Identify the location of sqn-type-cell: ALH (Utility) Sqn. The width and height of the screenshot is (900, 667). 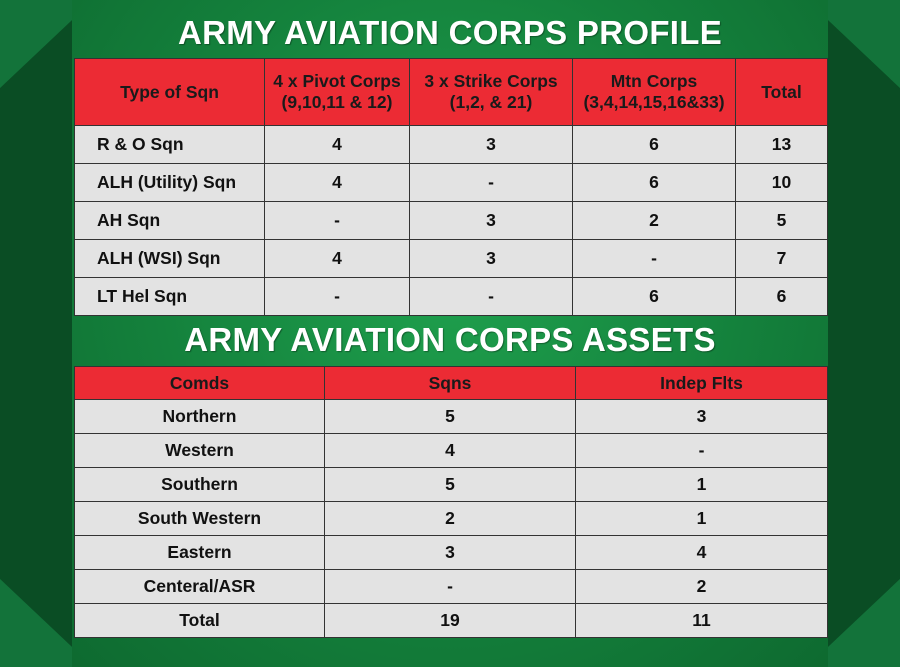
(169, 182).